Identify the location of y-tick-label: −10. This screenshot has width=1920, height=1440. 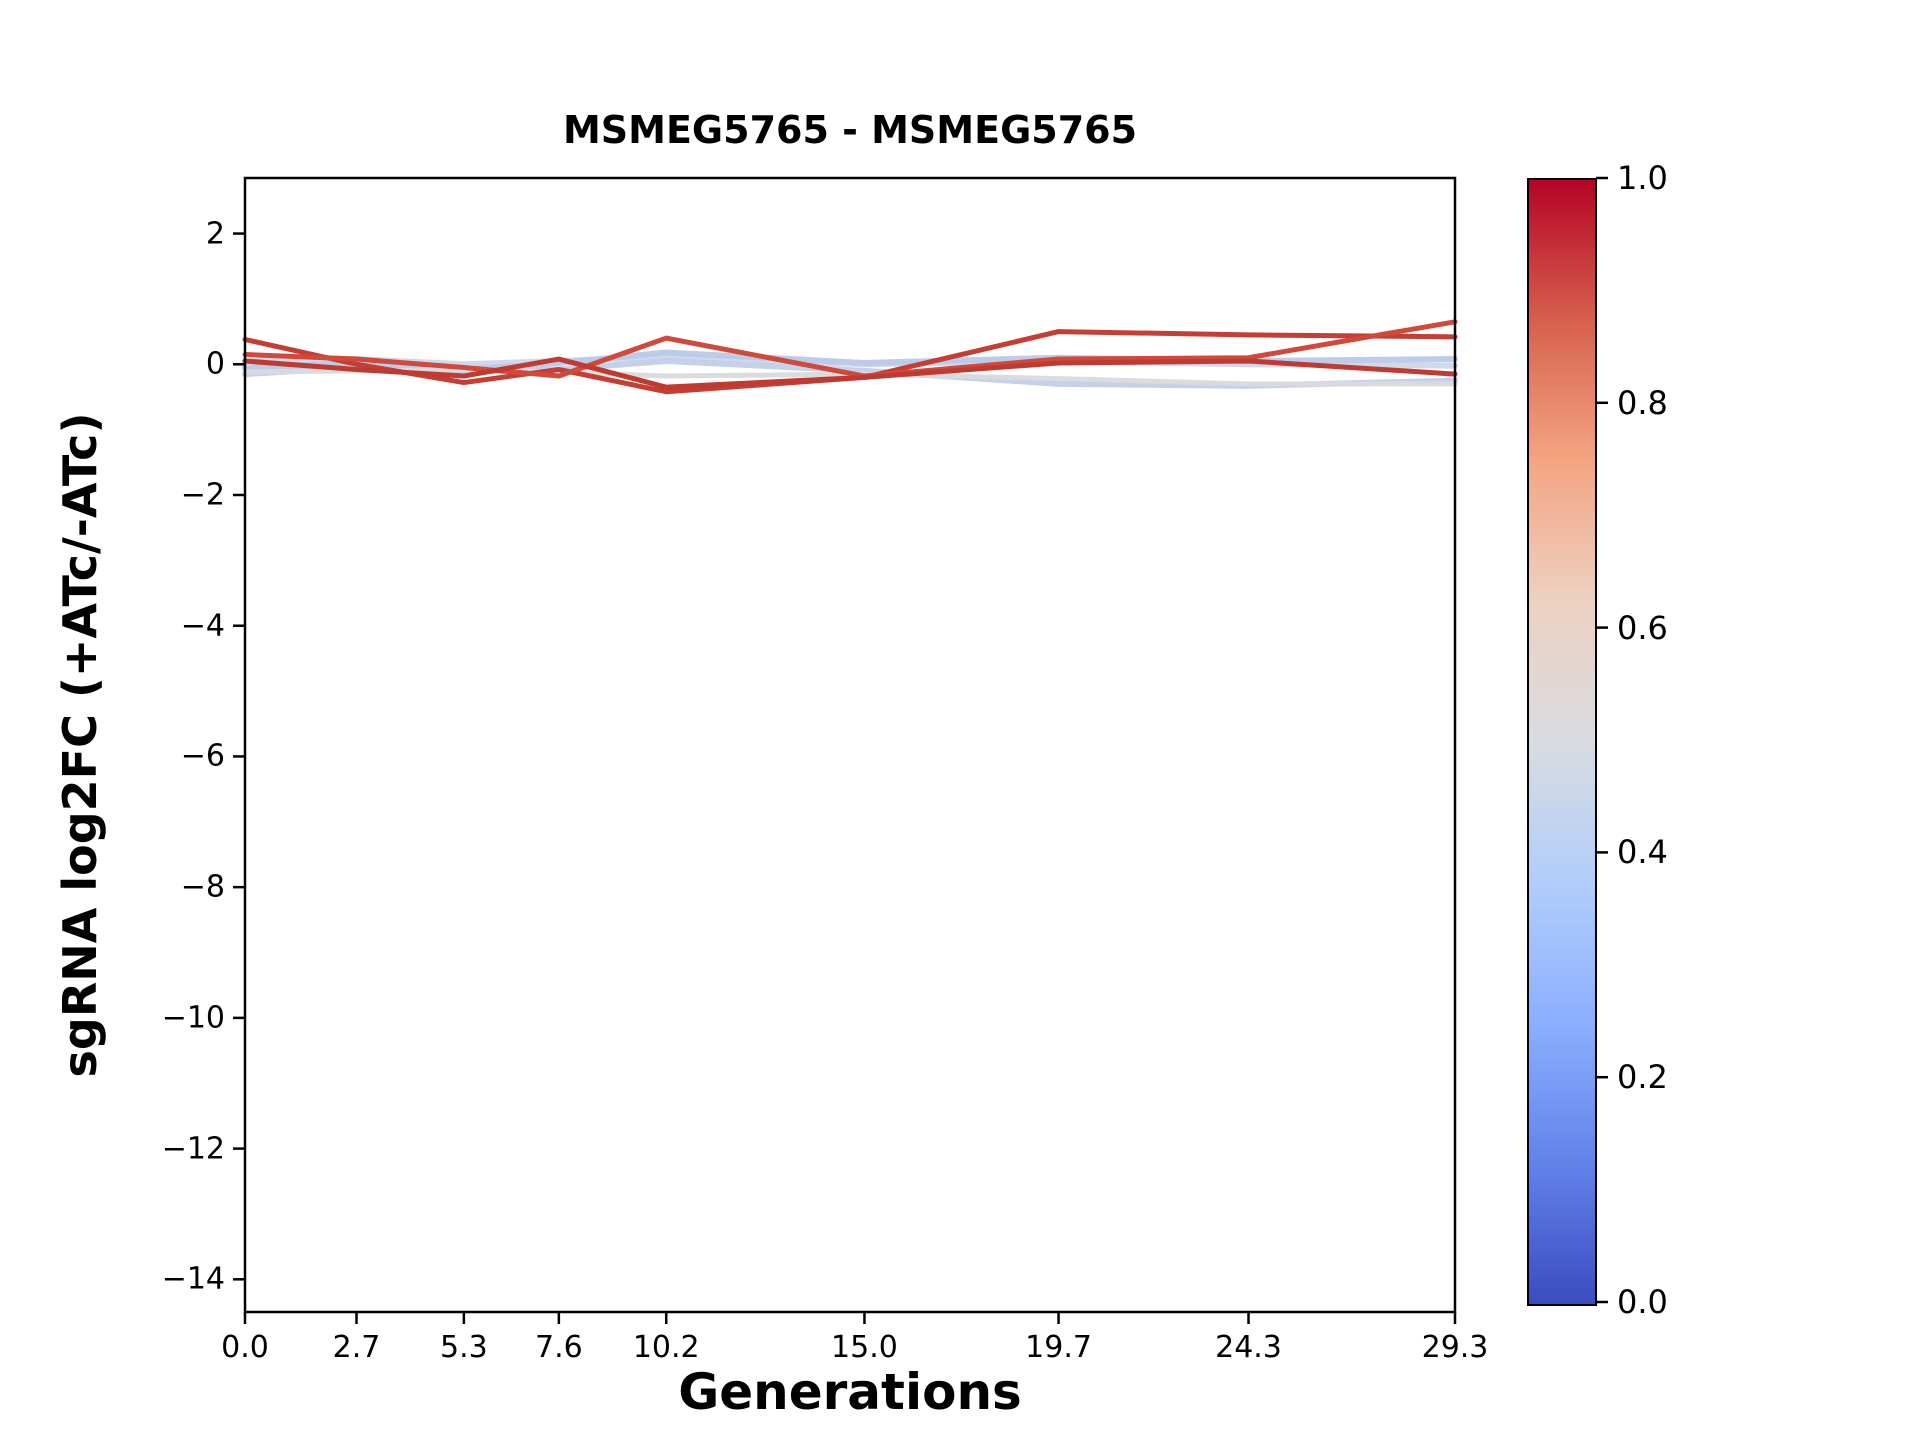
(193, 1018).